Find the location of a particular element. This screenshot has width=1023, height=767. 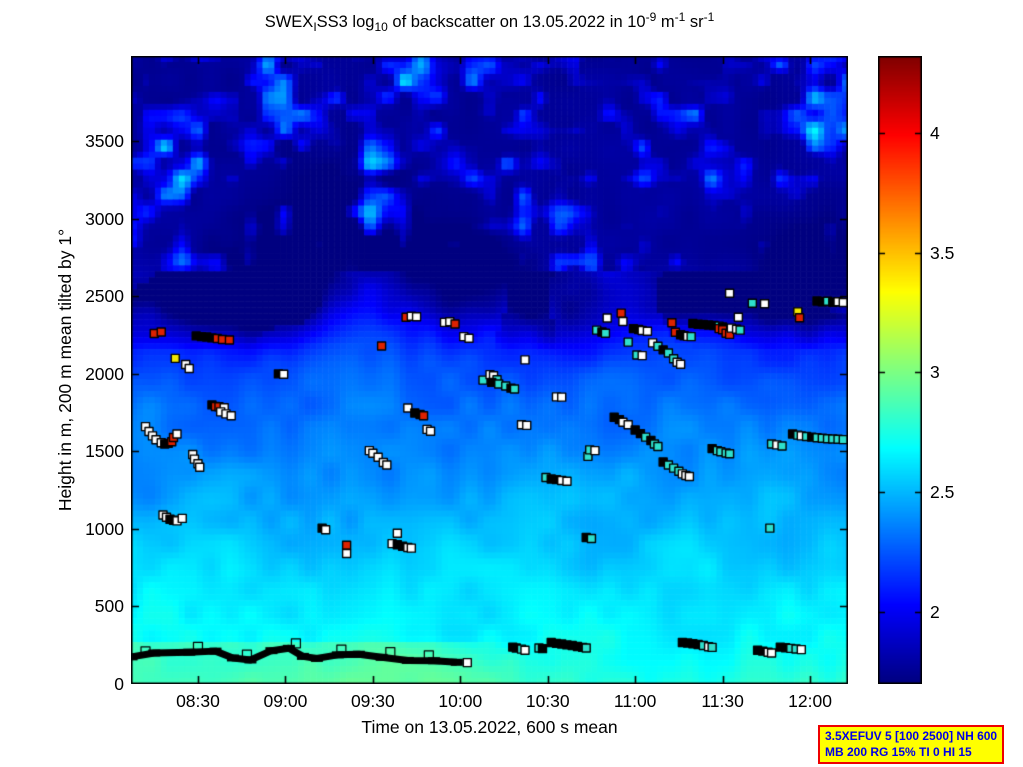

x-tick-label: 12:00 is located at coordinates (810, 701).